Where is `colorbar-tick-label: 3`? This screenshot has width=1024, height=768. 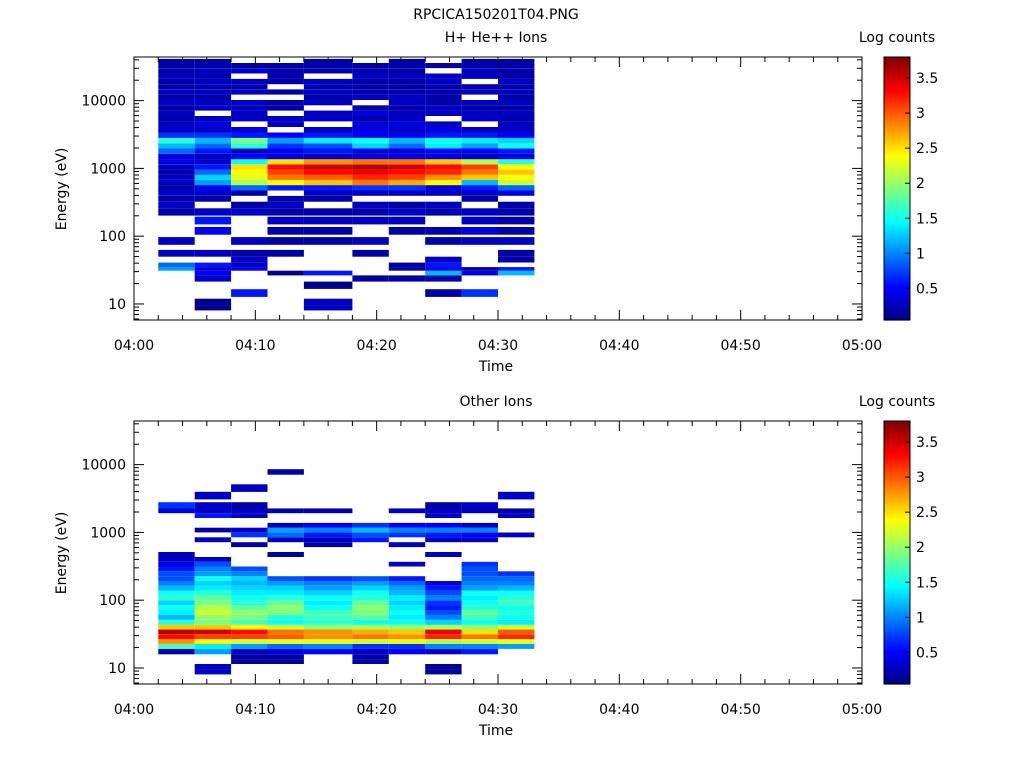
colorbar-tick-label: 3 is located at coordinates (920, 114).